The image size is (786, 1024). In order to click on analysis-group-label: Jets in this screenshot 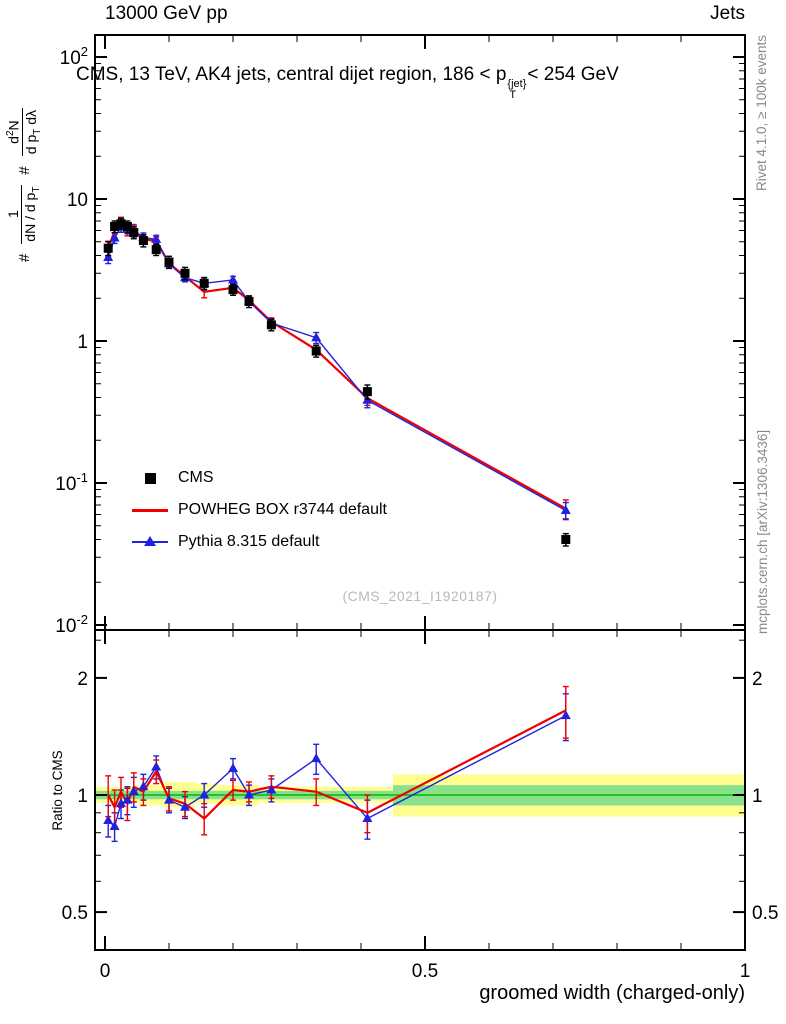, I will do `click(727, 13)`.